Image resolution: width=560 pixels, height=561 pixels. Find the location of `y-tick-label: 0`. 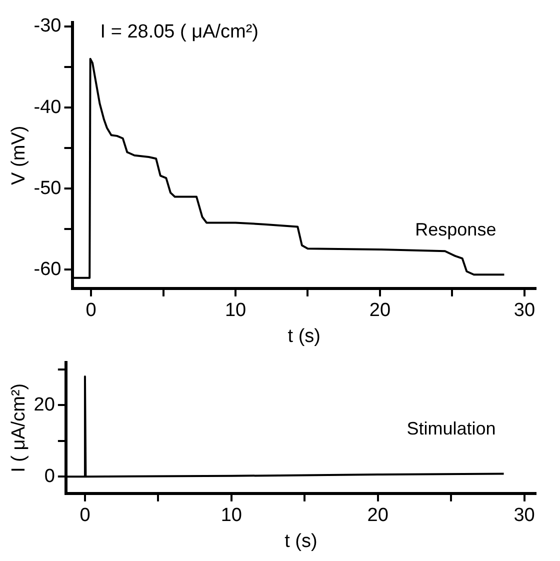

y-tick-label: 0 is located at coordinates (49, 476).